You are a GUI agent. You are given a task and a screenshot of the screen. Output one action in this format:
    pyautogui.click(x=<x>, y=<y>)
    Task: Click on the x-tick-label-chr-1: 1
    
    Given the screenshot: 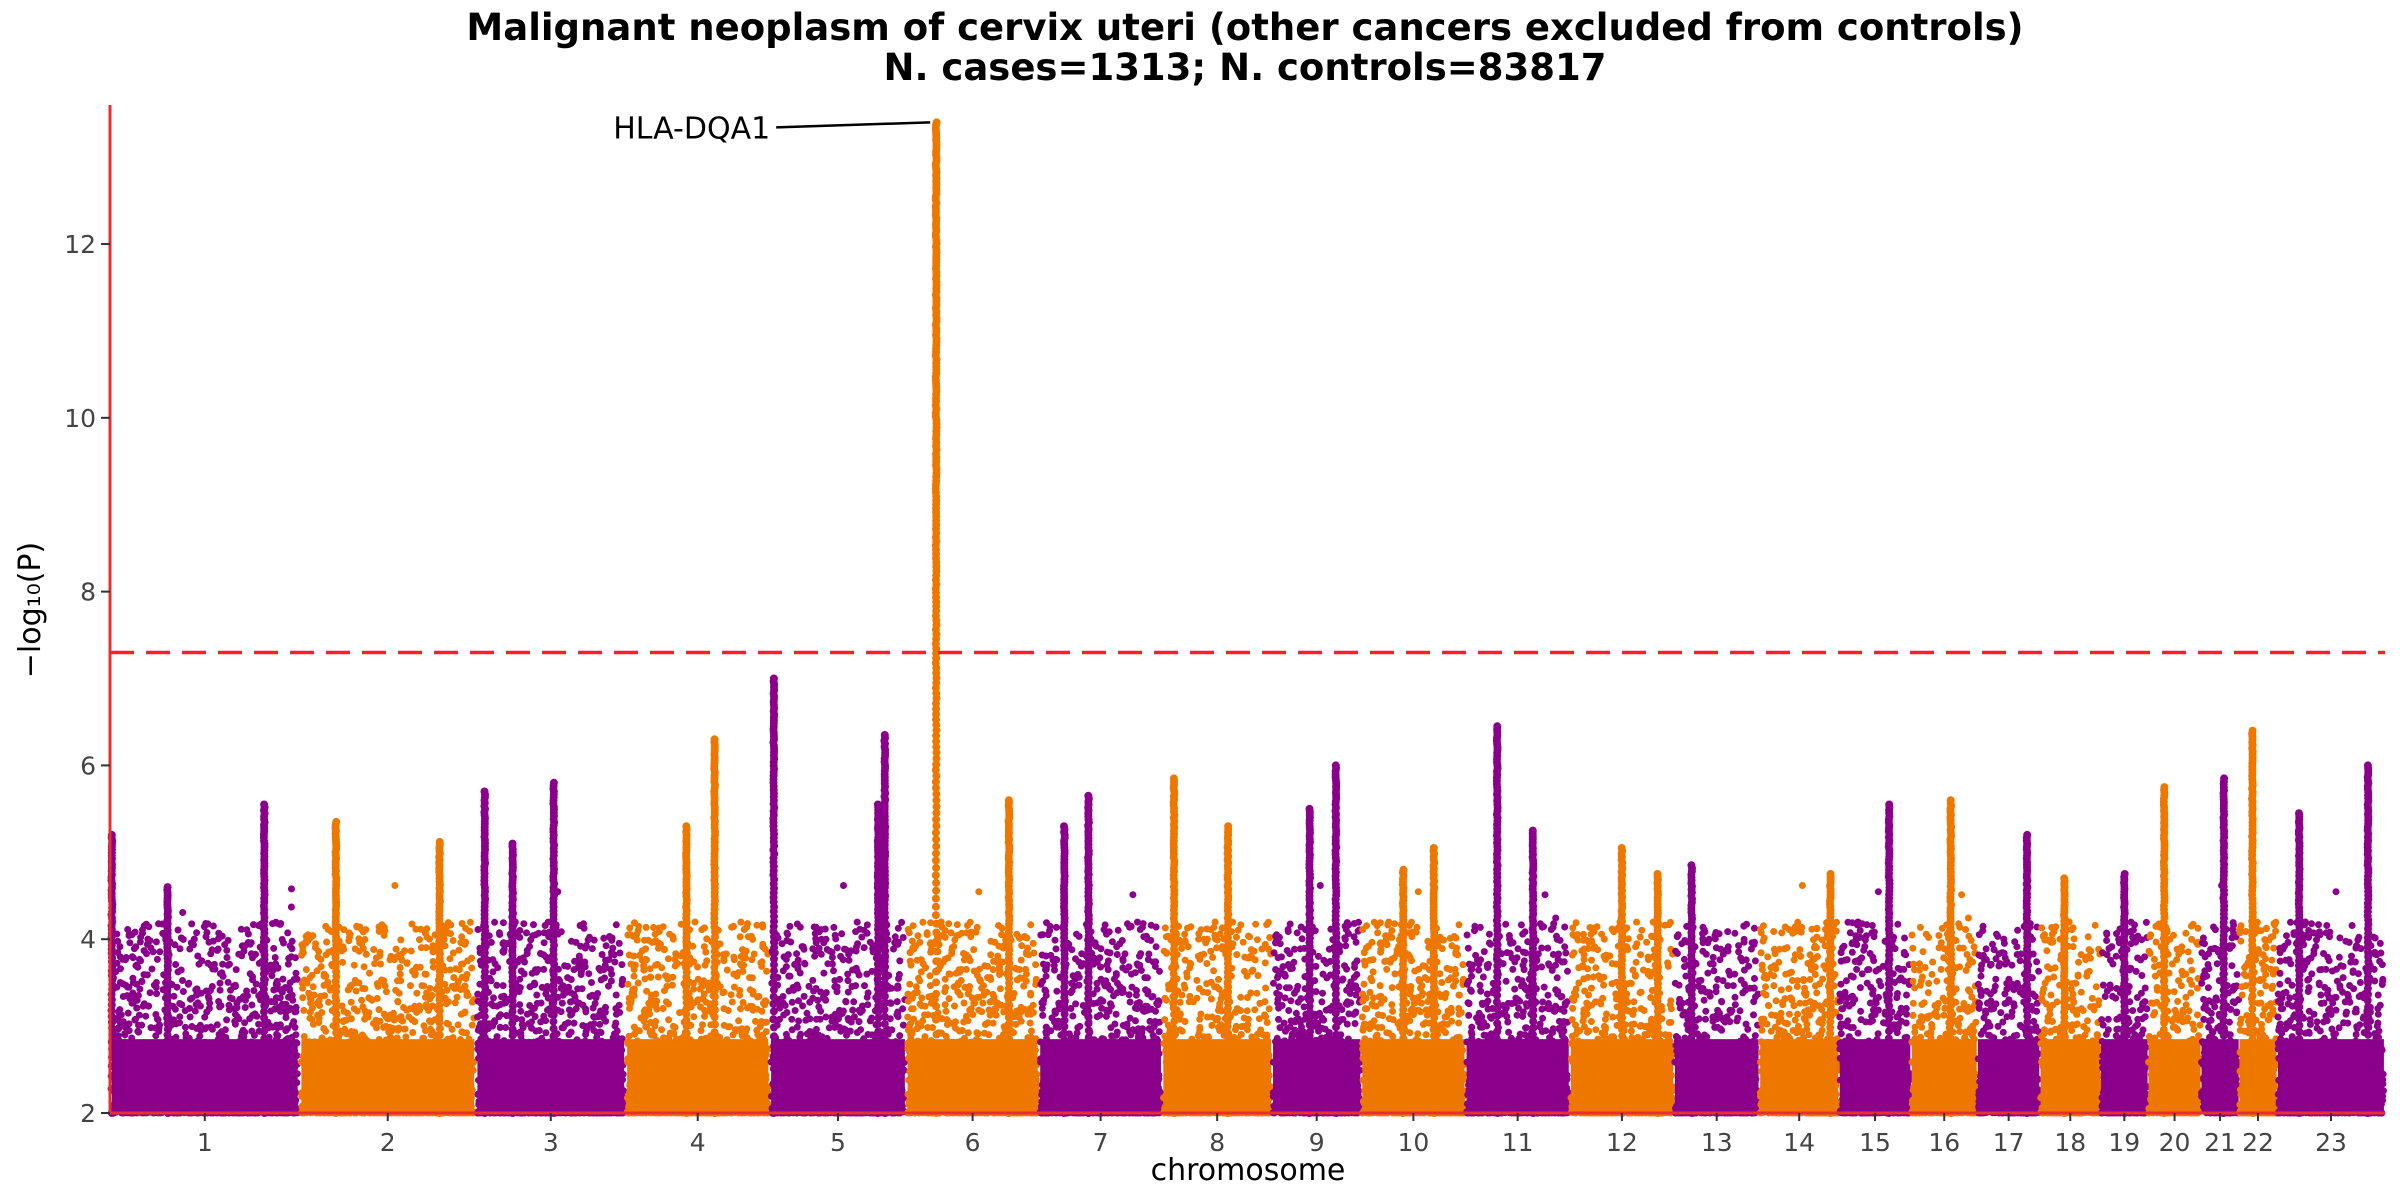 What is the action you would take?
    pyautogui.click(x=205, y=1142)
    